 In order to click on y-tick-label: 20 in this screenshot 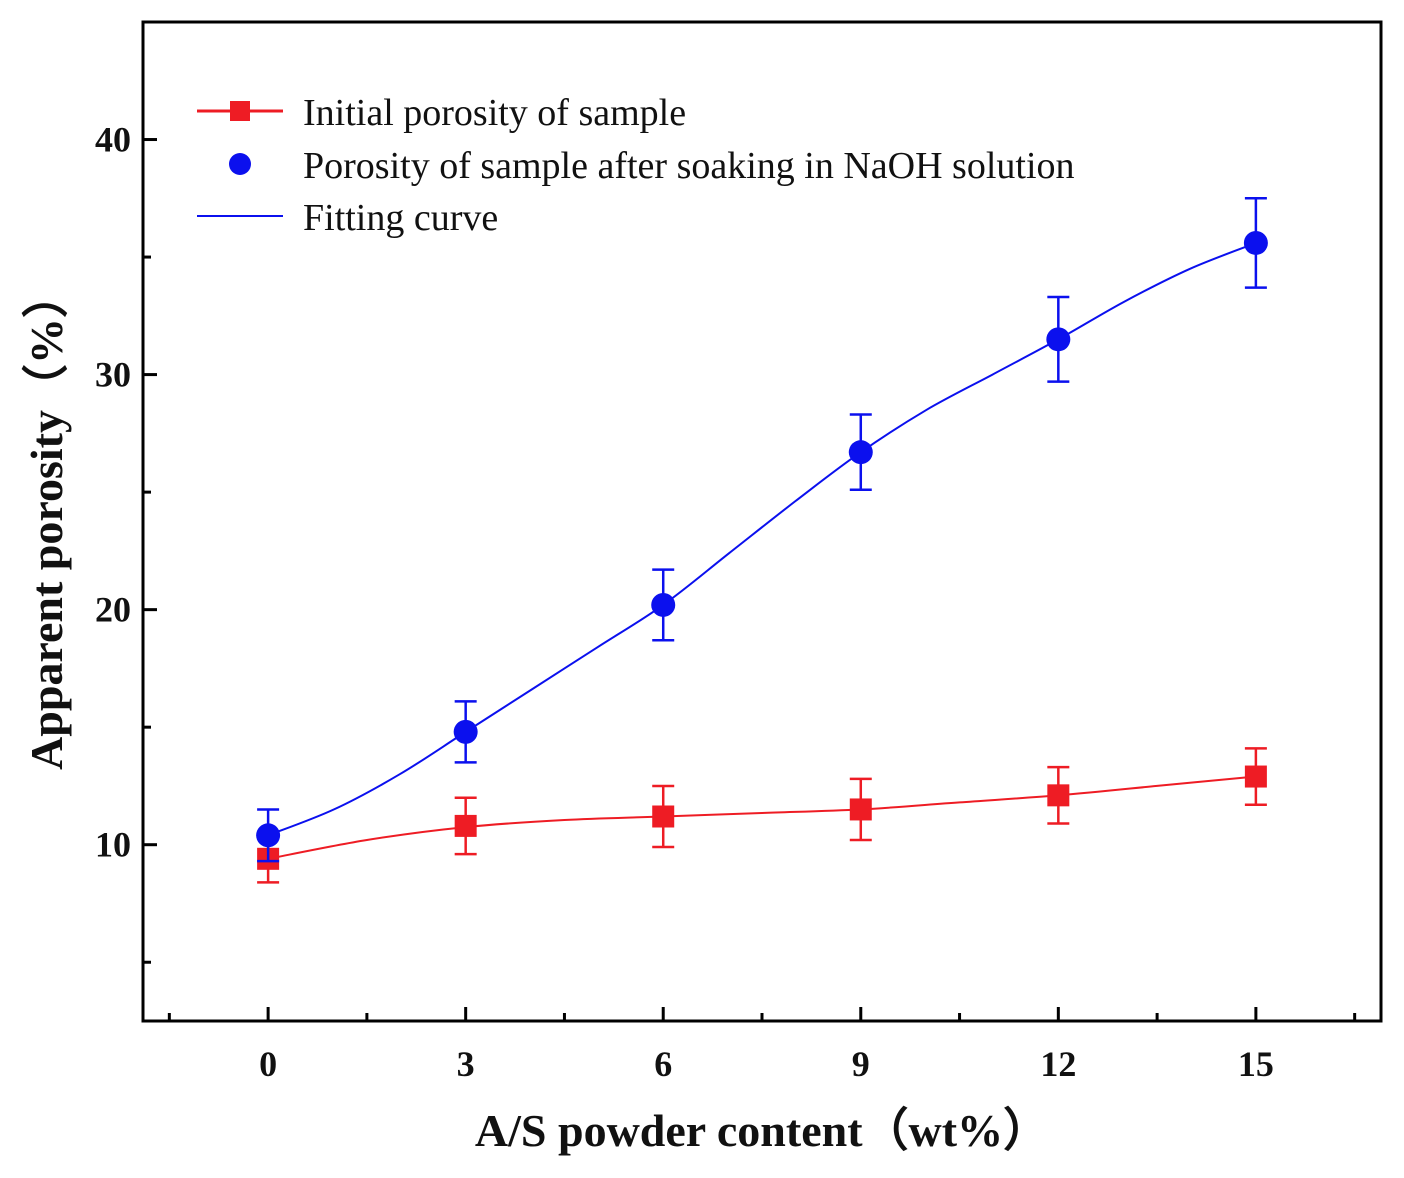, I will do `click(113, 610)`.